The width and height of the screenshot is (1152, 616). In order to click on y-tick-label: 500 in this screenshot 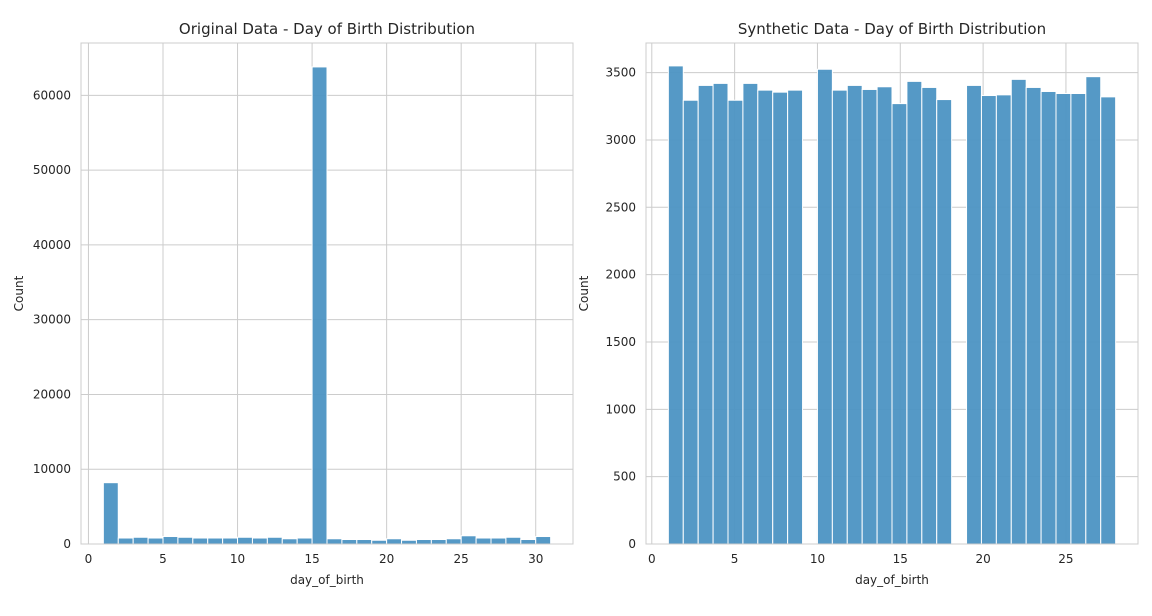, I will do `click(624, 477)`.